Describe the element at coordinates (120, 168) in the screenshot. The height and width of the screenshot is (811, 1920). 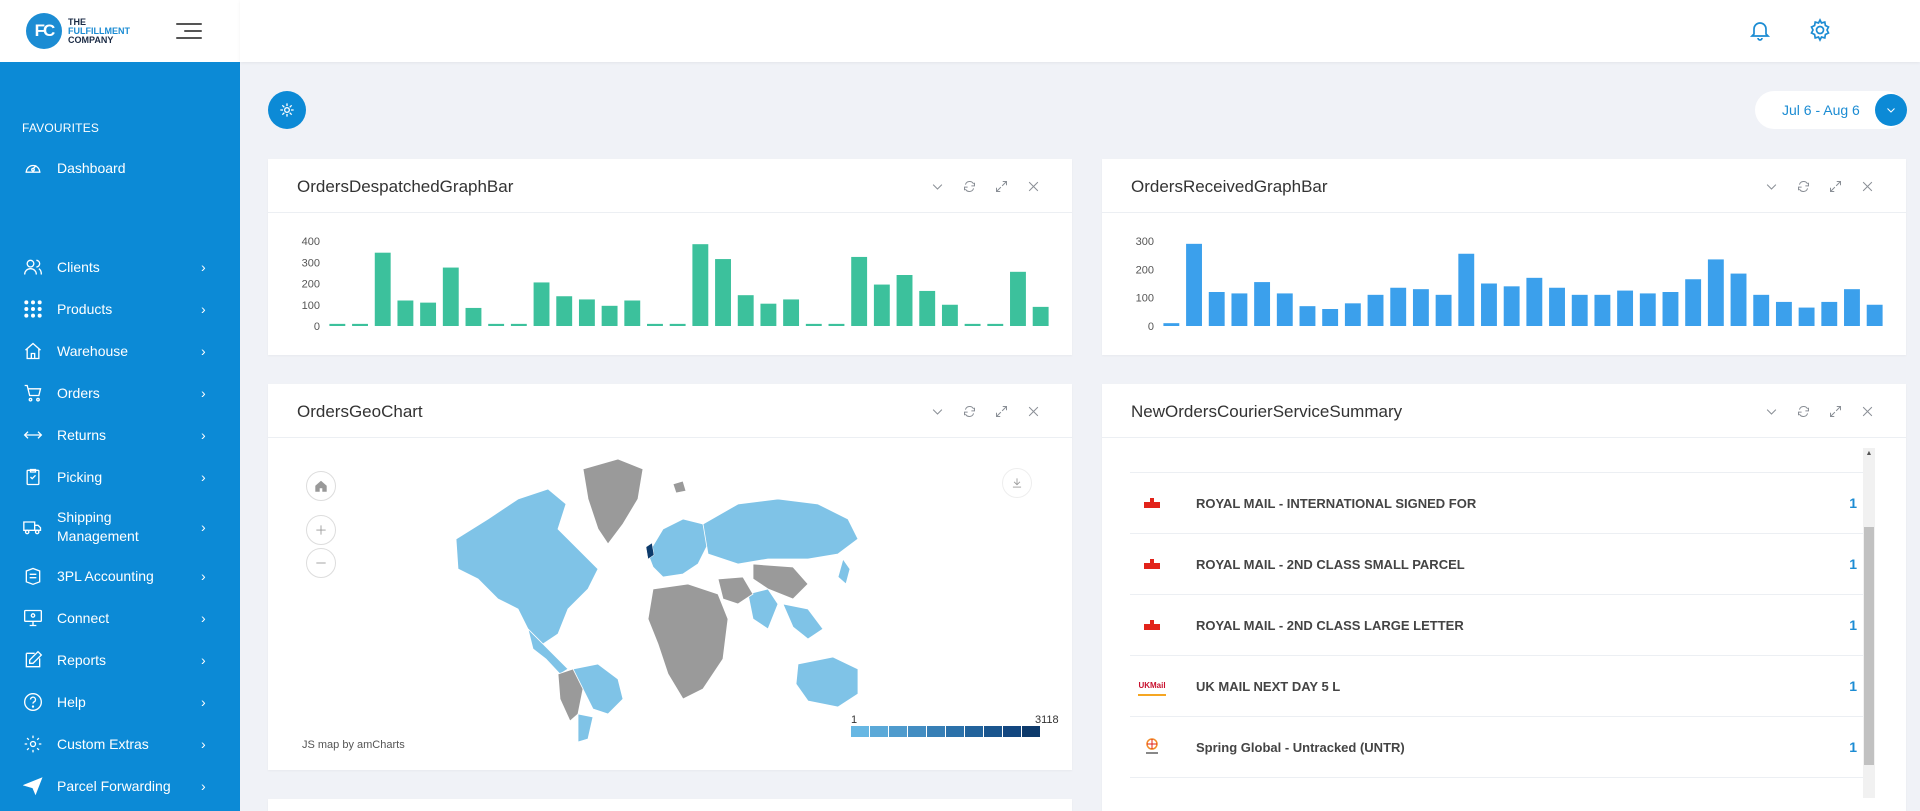
I see `sidebar-item-dashboard: Dashboard` at that location.